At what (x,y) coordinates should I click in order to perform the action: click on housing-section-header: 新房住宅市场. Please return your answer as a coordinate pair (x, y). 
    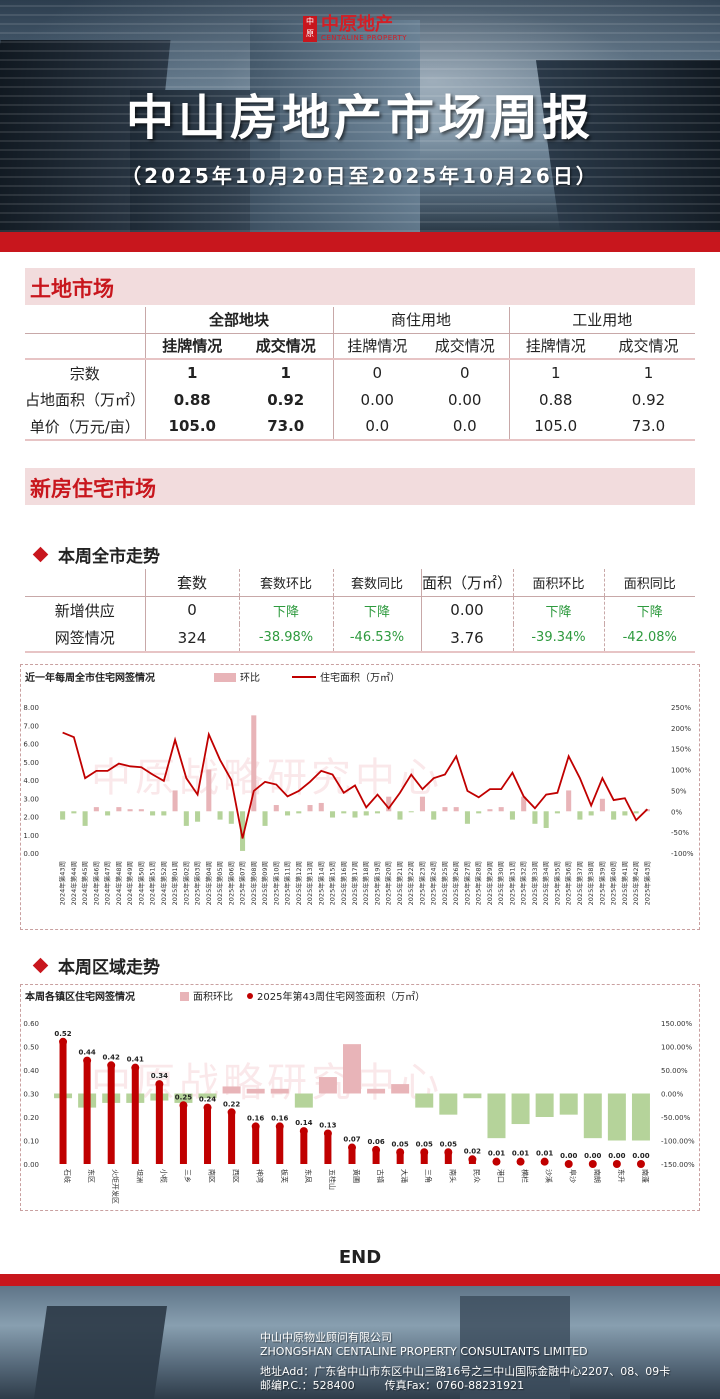
    Looking at the image, I should click on (360, 486).